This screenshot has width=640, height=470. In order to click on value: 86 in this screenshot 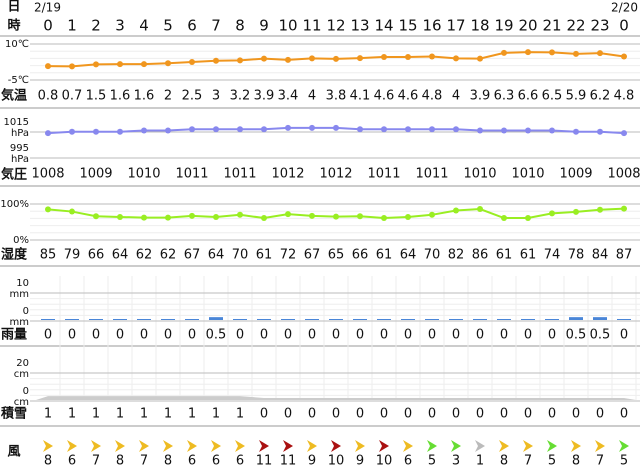, I will do `click(480, 255)`.